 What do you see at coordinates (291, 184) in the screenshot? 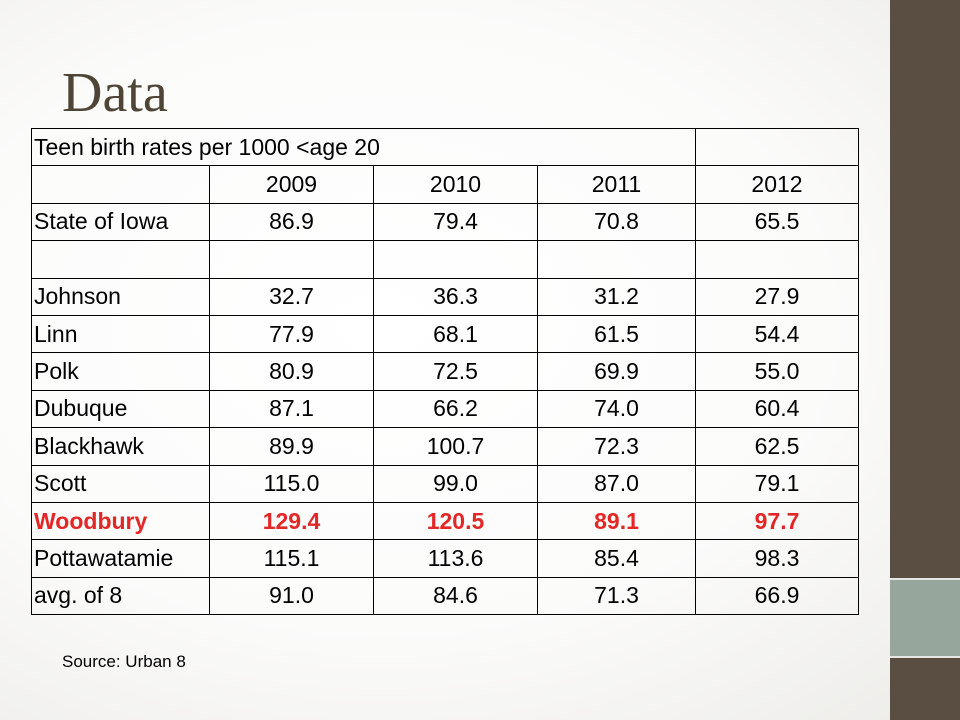
I see `year-header: 2009` at bounding box center [291, 184].